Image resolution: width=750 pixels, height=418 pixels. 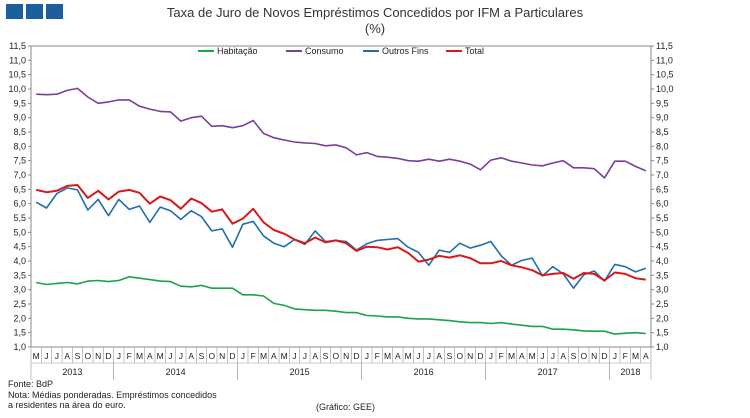 What do you see at coordinates (665, 75) in the screenshot?
I see `y-tick-label-right: 10,5` at bounding box center [665, 75].